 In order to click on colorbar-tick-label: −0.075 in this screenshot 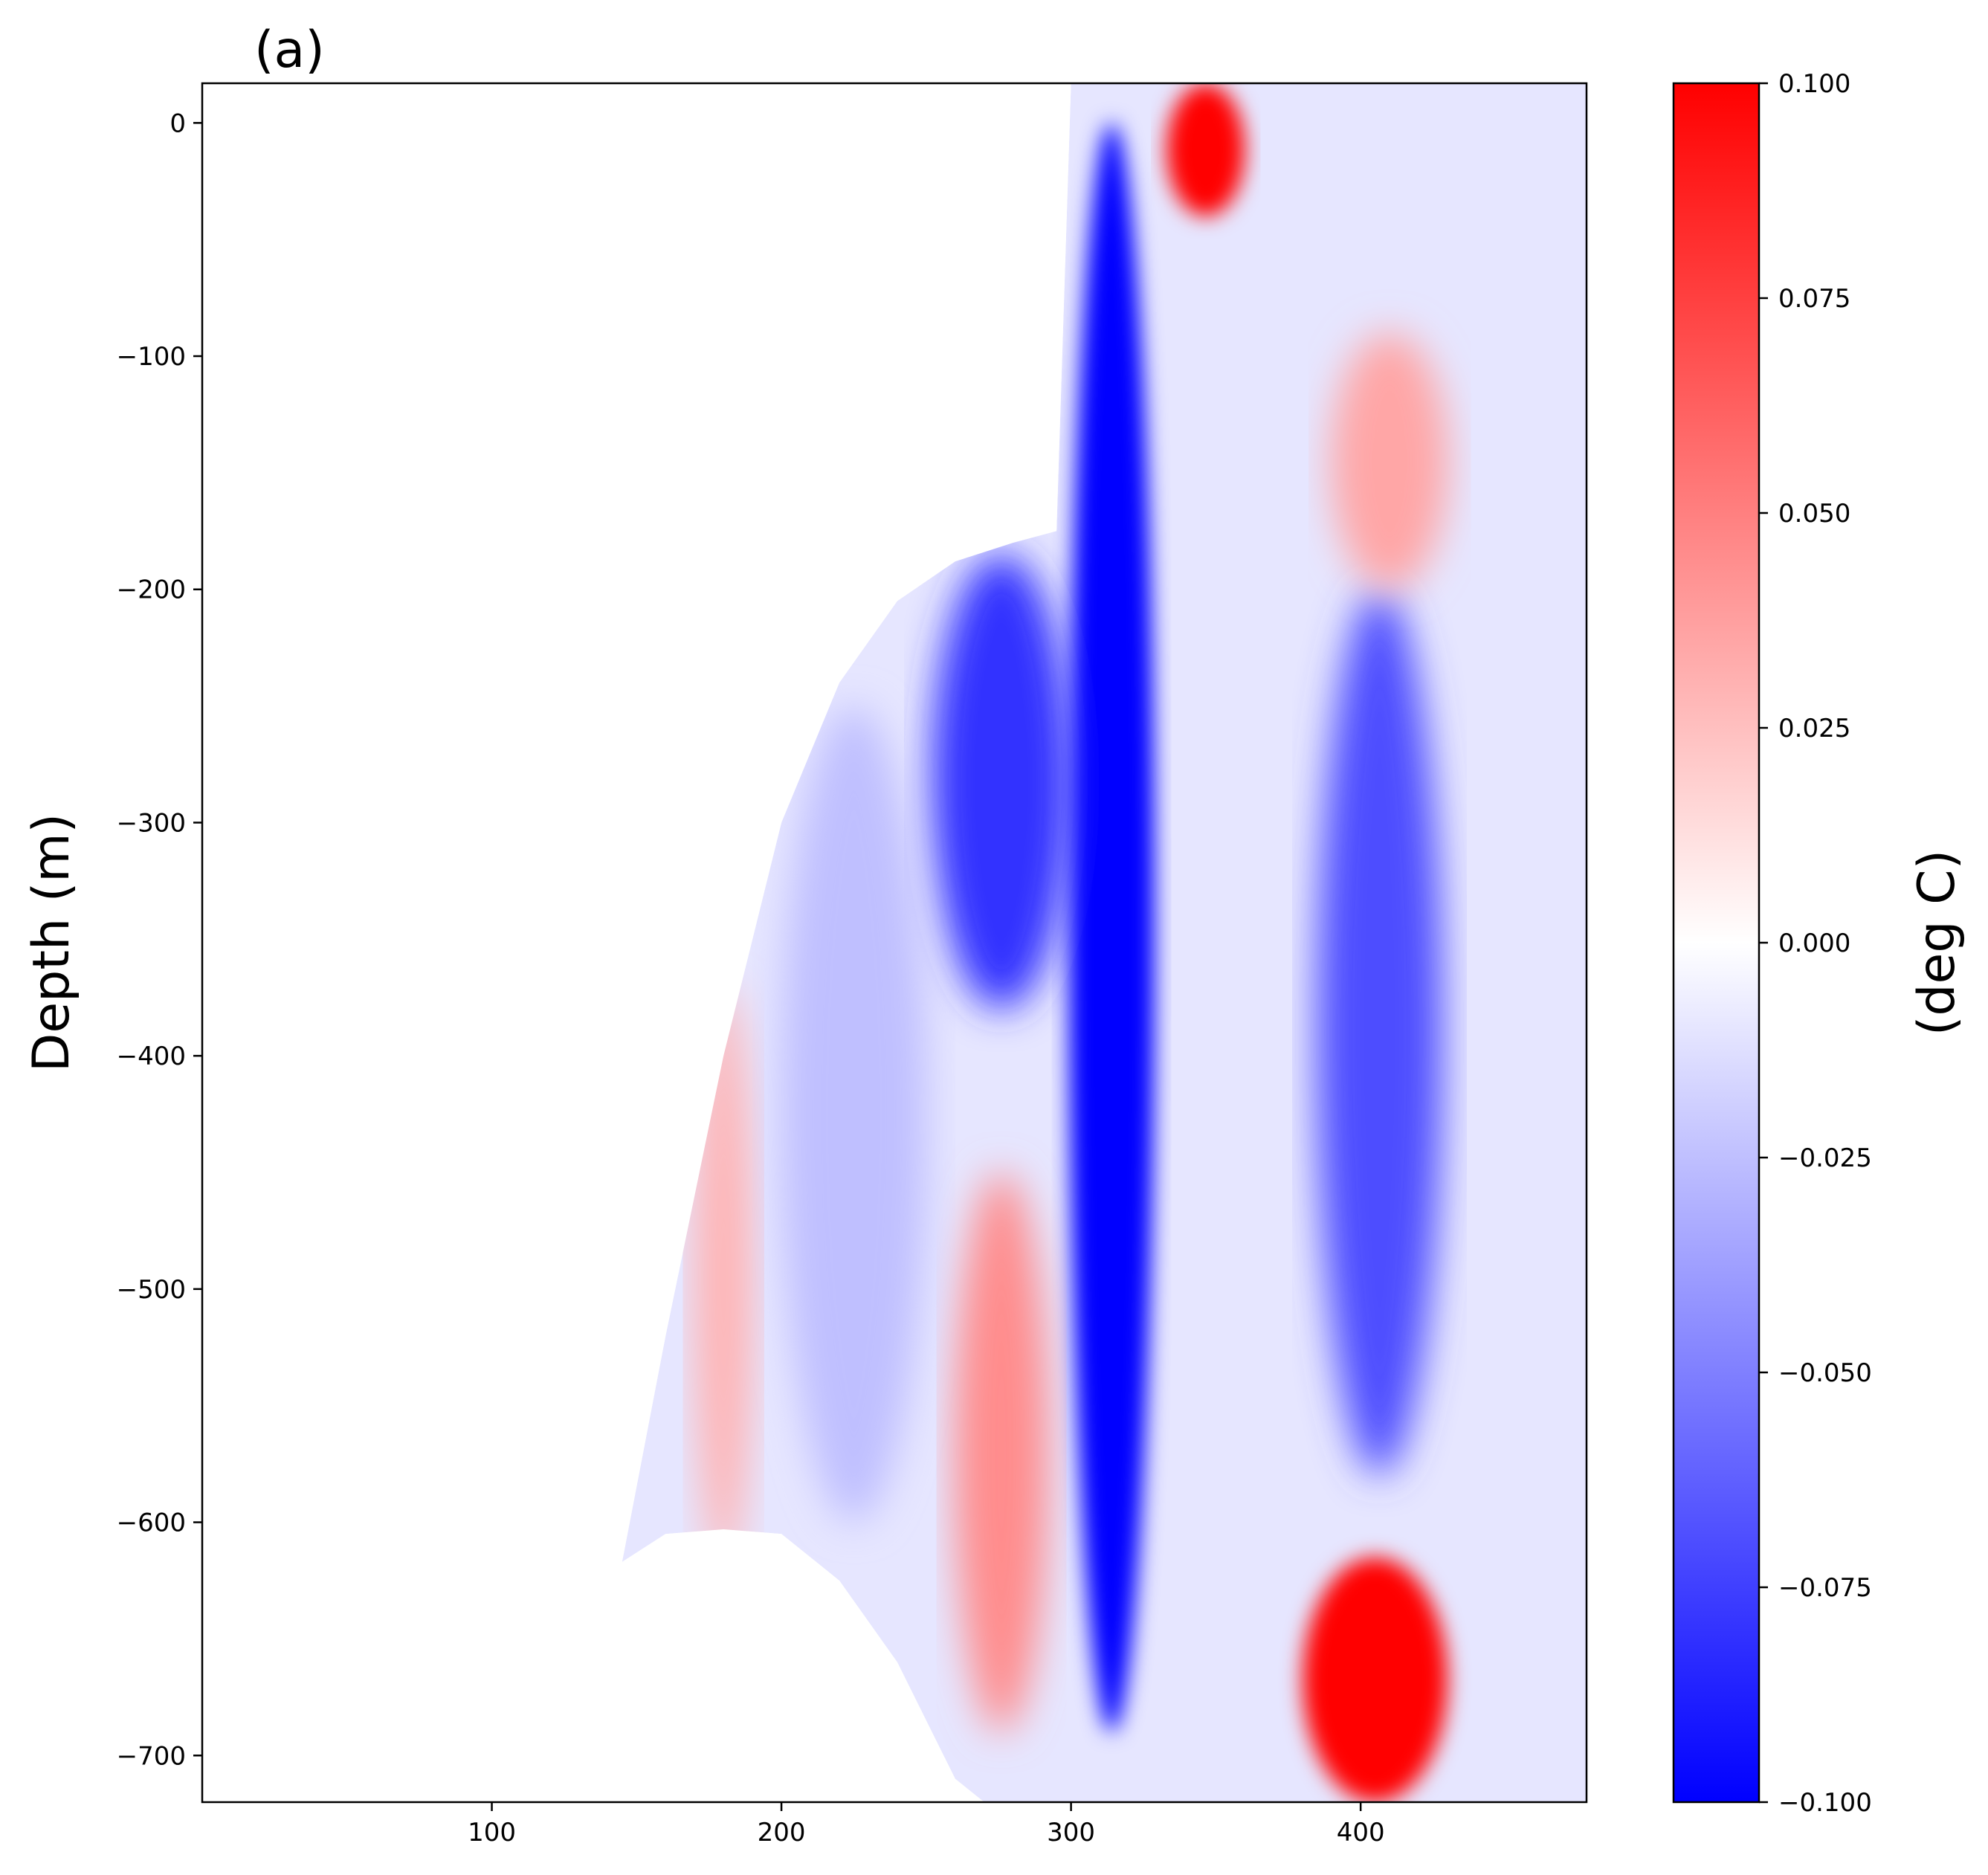, I will do `click(1825, 1588)`.